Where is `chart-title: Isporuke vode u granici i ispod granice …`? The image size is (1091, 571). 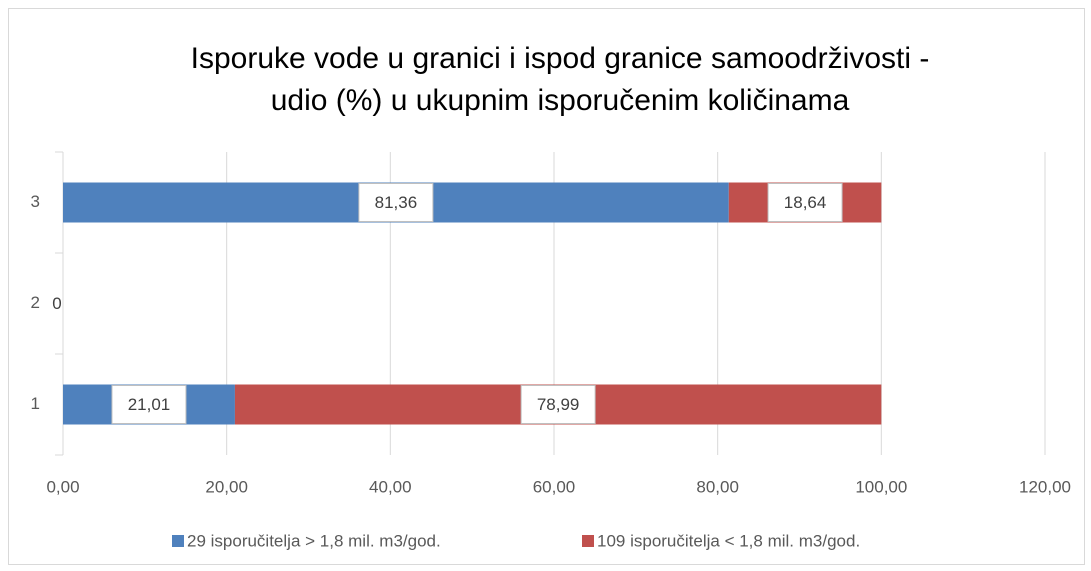
chart-title: Isporuke vode u granici i ispod granice … is located at coordinates (560, 58).